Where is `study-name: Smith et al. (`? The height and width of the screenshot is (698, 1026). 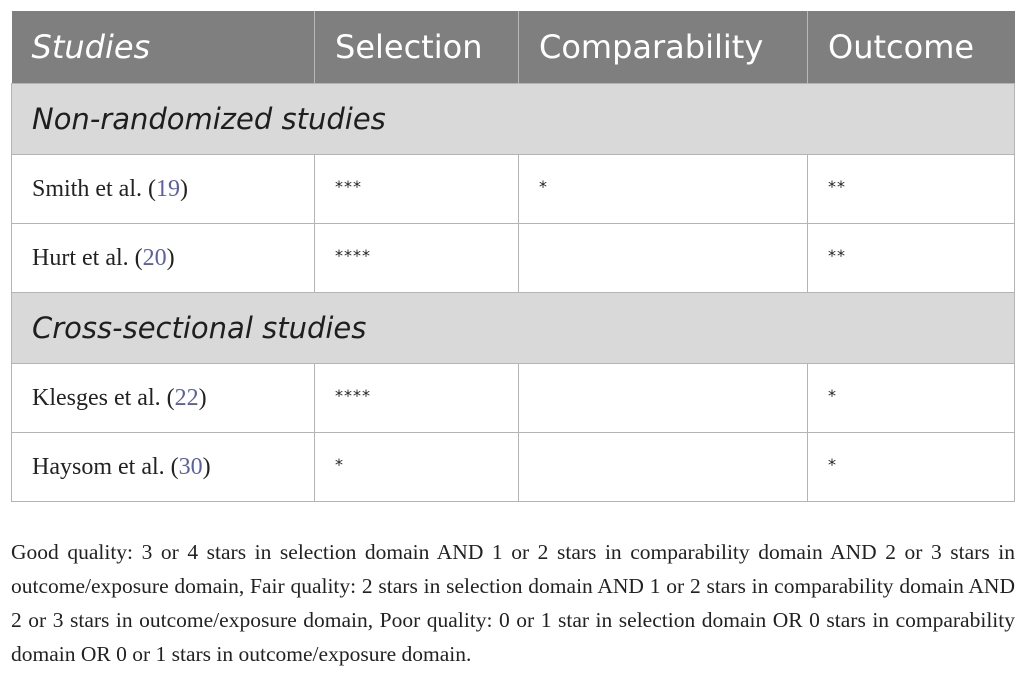 study-name: Smith et al. ( is located at coordinates (94, 188).